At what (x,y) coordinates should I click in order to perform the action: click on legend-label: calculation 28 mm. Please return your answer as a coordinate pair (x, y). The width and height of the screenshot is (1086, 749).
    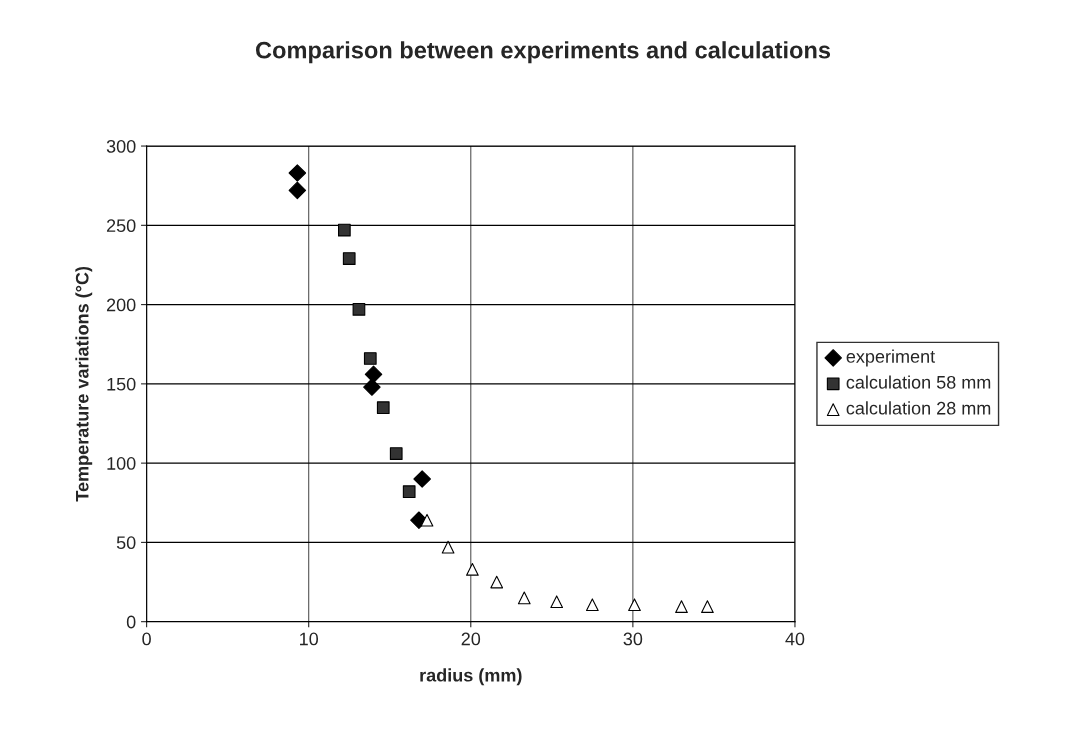
    Looking at the image, I should click on (918, 408).